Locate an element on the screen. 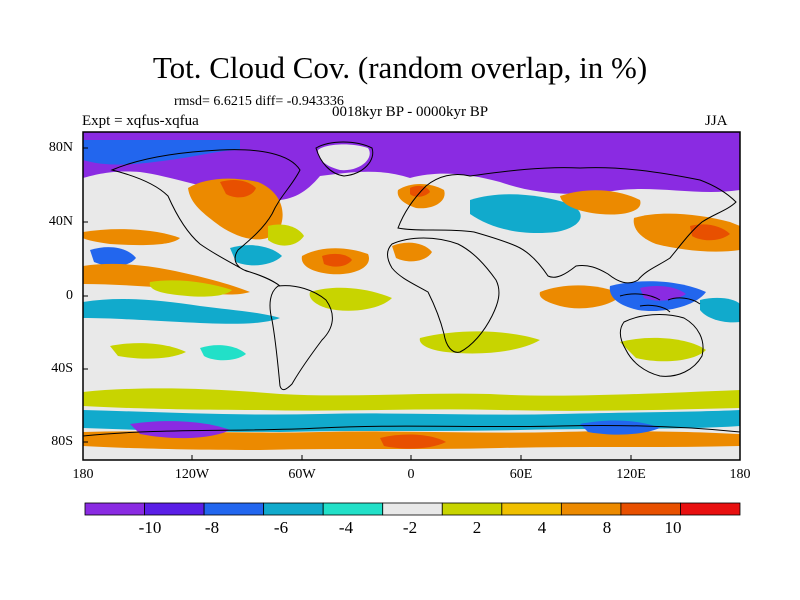  lon-label-120w: 120W is located at coordinates (192, 474).